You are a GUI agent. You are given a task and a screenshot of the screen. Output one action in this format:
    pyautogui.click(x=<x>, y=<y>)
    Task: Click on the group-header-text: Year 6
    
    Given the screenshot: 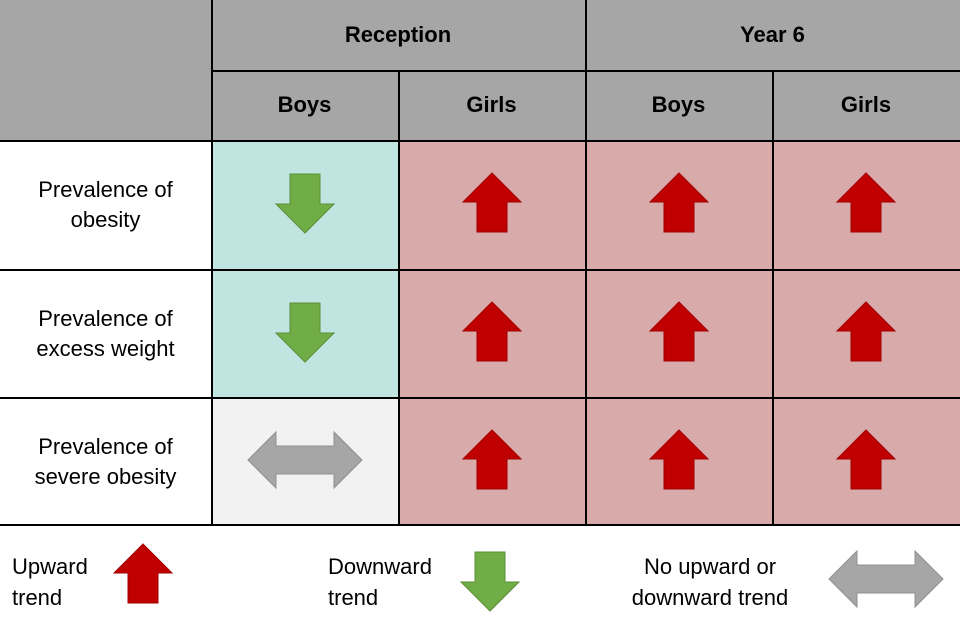 What is the action you would take?
    pyautogui.click(x=772, y=34)
    